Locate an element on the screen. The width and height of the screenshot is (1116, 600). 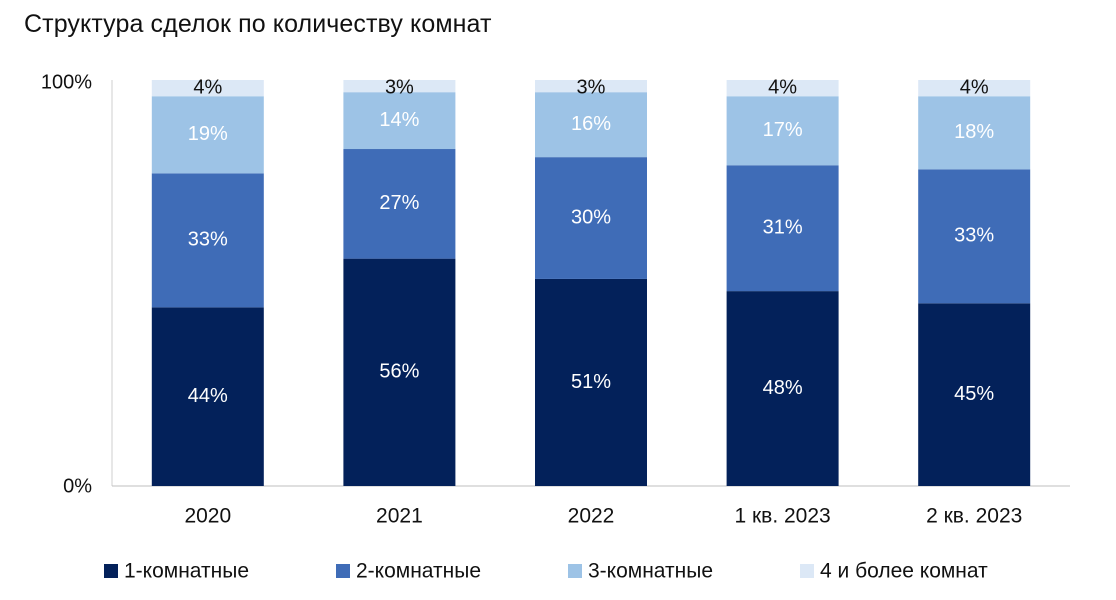
data-label: 17% is located at coordinates (783, 130).